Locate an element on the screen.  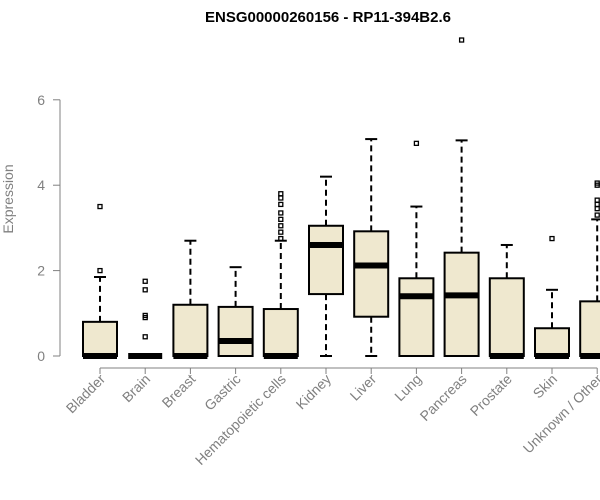
x-tick-label: Pancreas is located at coordinates (443, 397).